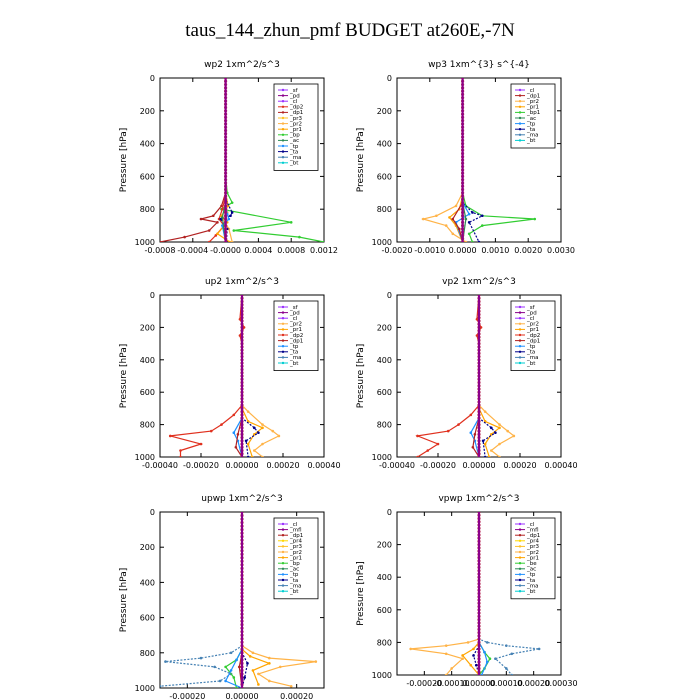 The height and width of the screenshot is (700, 700). Describe the element at coordinates (473, 160) in the screenshot. I see `series-line-ta` at that location.